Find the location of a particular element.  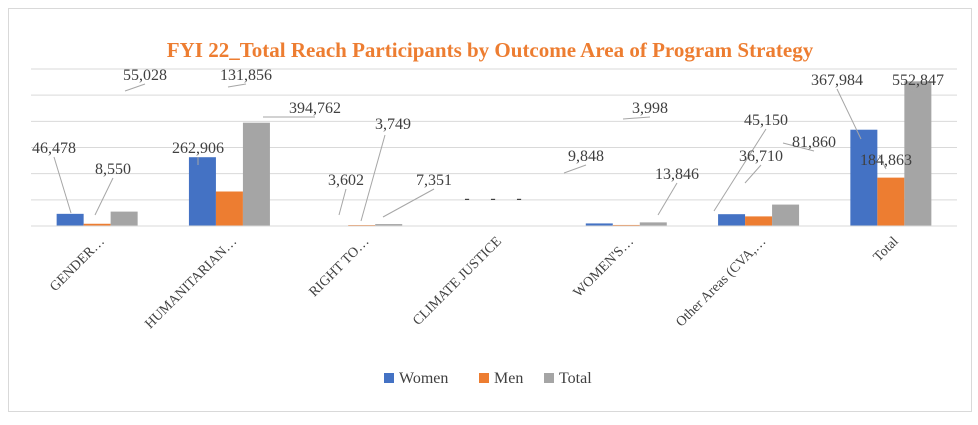

data-label-total-5: 81,860 is located at coordinates (814, 142).